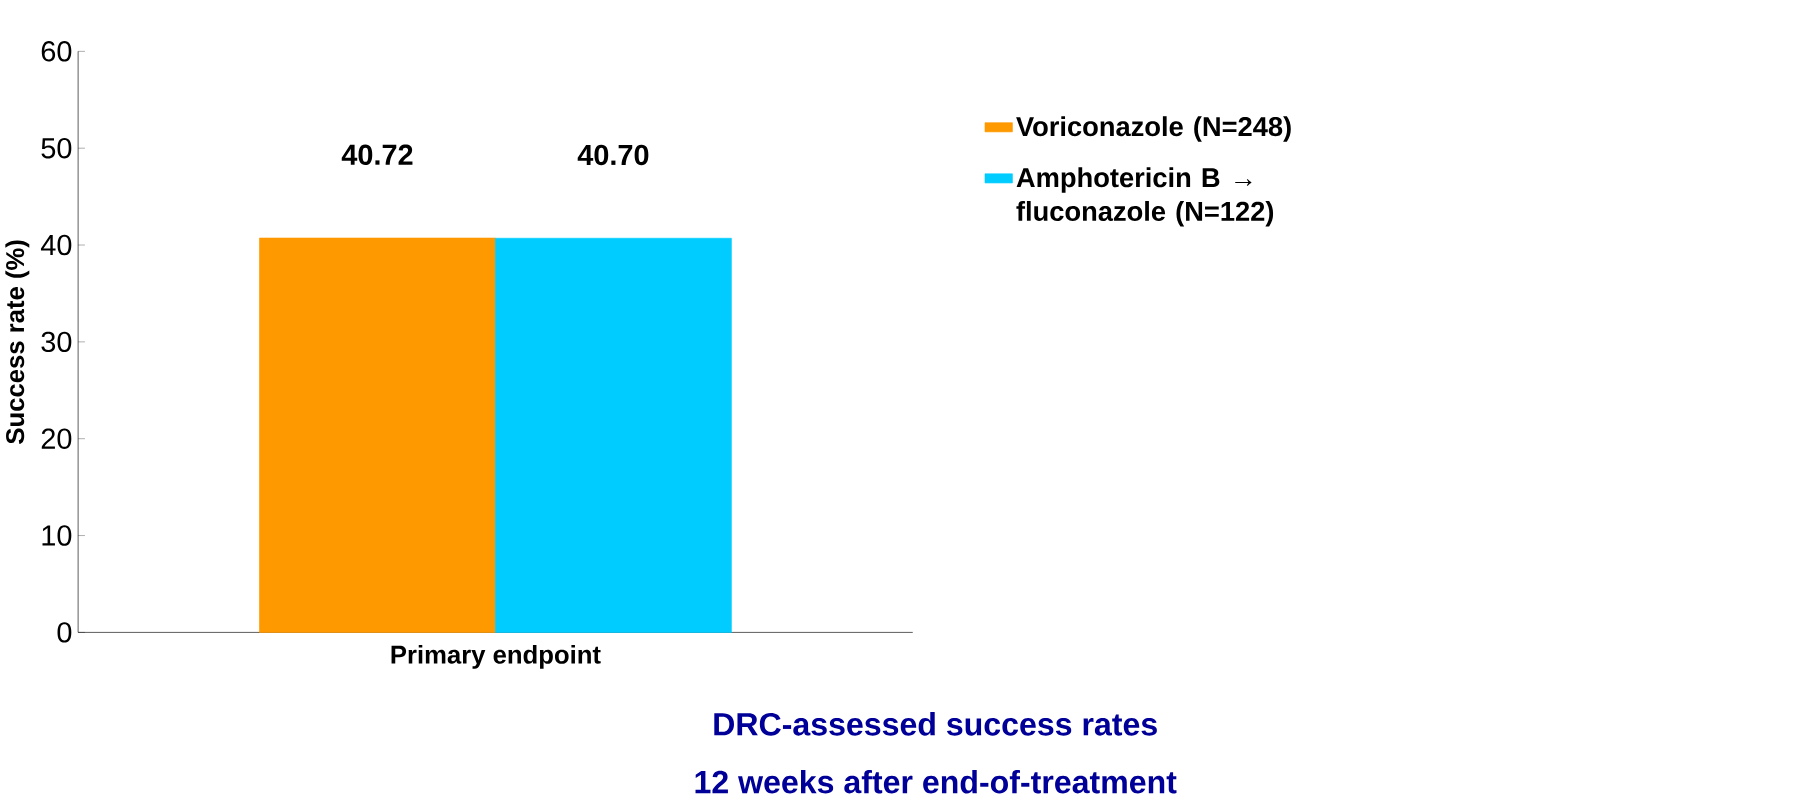 This screenshot has width=1810, height=807. What do you see at coordinates (496, 656) in the screenshot?
I see `x-tick-label: Primary endpoint` at bounding box center [496, 656].